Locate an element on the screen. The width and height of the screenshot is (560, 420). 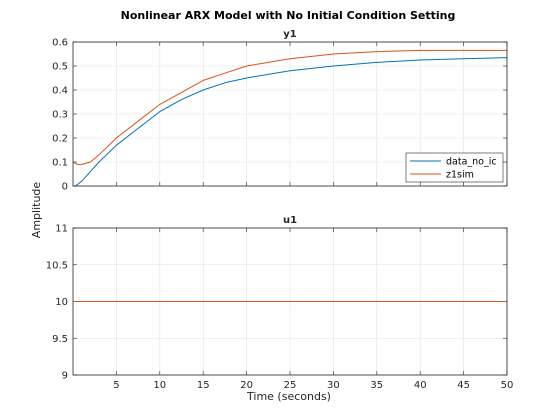
y-tick-label: 0.3 is located at coordinates (60, 115).